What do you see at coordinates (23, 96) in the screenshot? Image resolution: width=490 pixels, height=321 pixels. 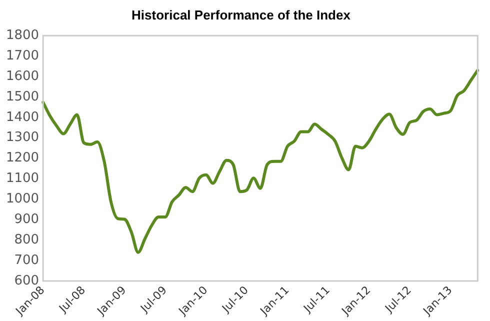 I see `y-tick-label: 1500` at bounding box center [23, 96].